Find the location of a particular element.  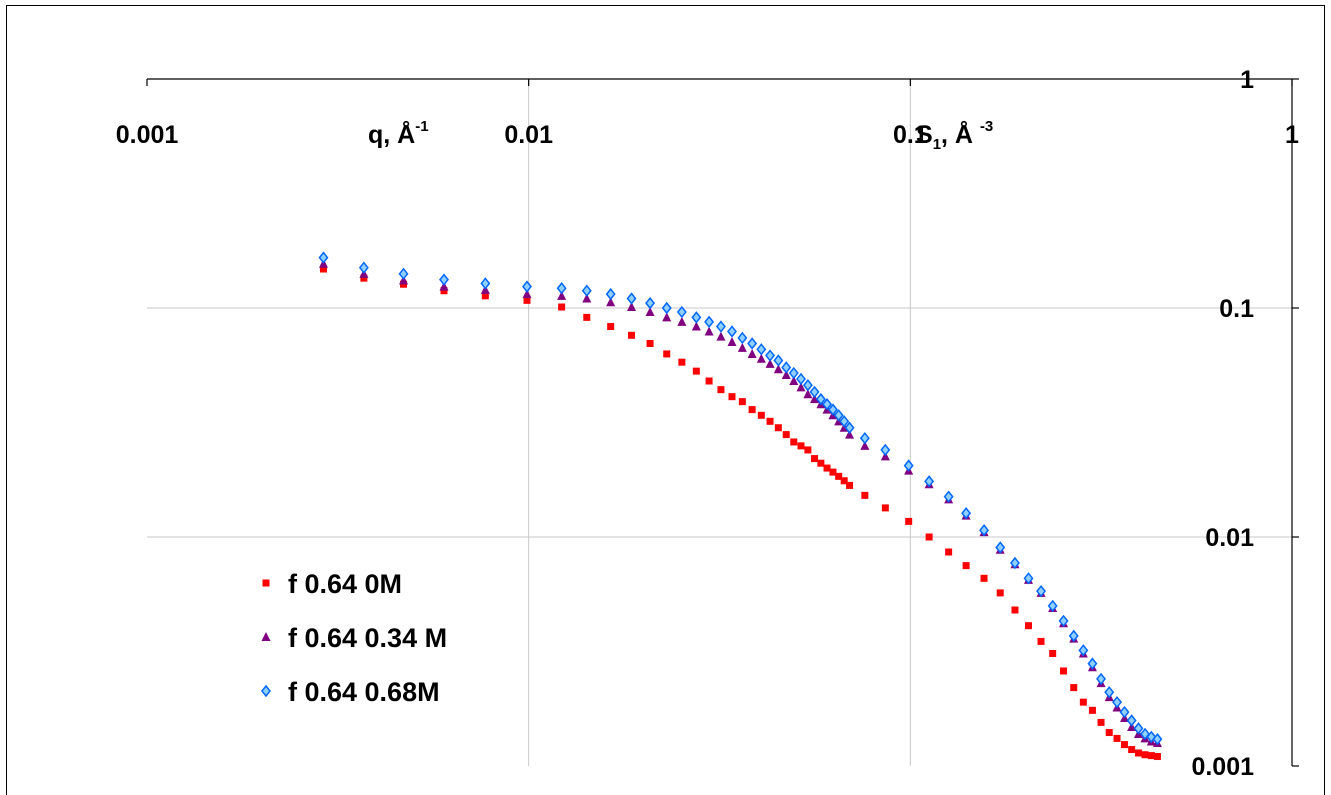

x-tick-label-2: 0.1 is located at coordinates (910, 135).